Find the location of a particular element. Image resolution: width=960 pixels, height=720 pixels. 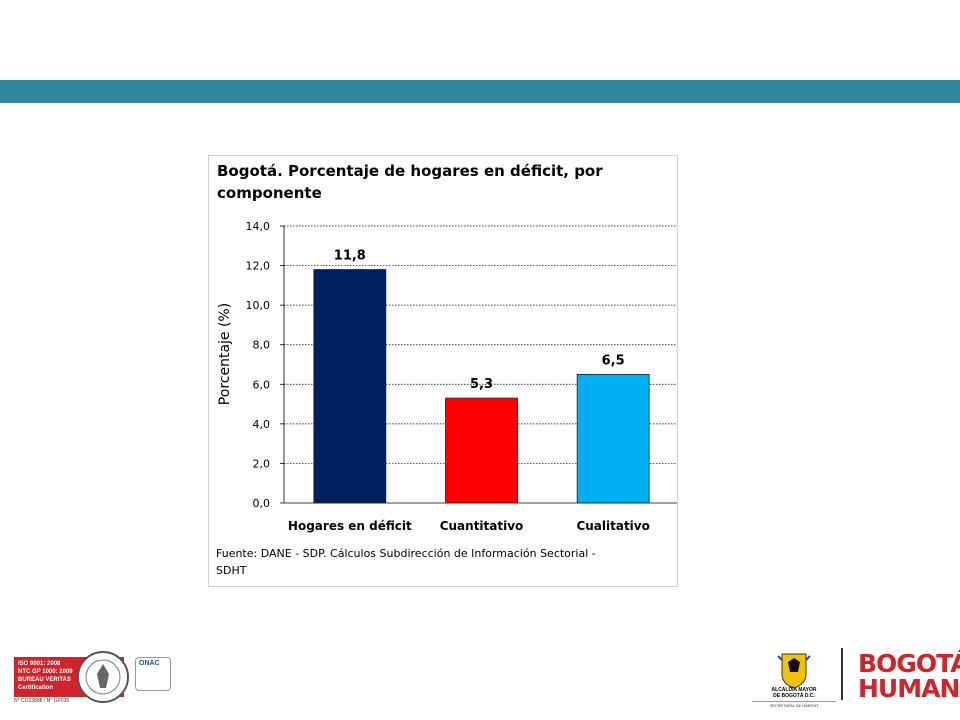

bureau-veritas-seal-icon is located at coordinates (103, 677).